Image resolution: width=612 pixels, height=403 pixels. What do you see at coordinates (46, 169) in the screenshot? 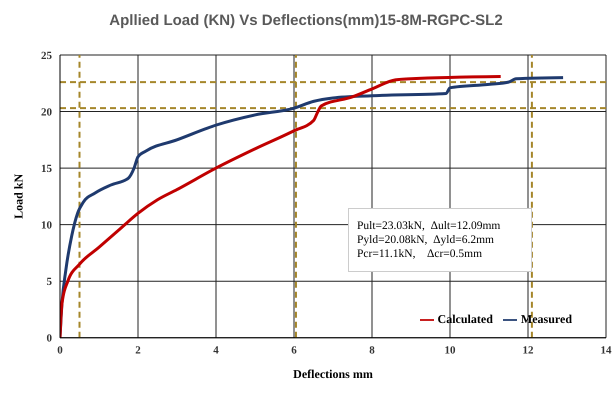
I see `y-tick-label: 15` at bounding box center [46, 169].